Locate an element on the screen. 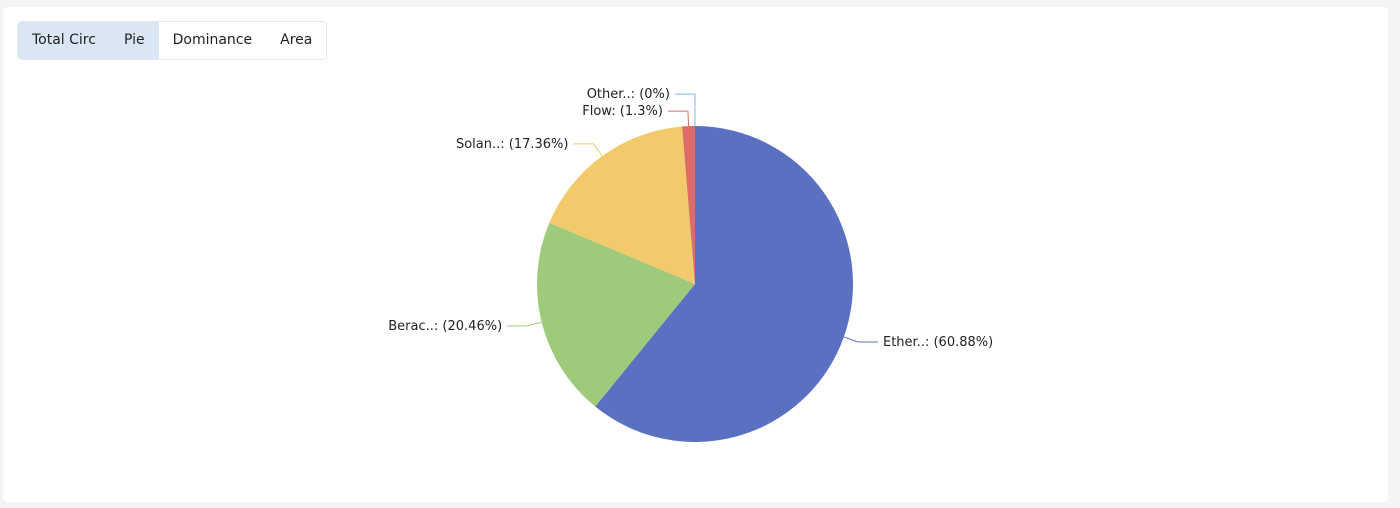 This screenshot has height=508, width=1400. slice-label: Flow: (1.3%) is located at coordinates (622, 111).